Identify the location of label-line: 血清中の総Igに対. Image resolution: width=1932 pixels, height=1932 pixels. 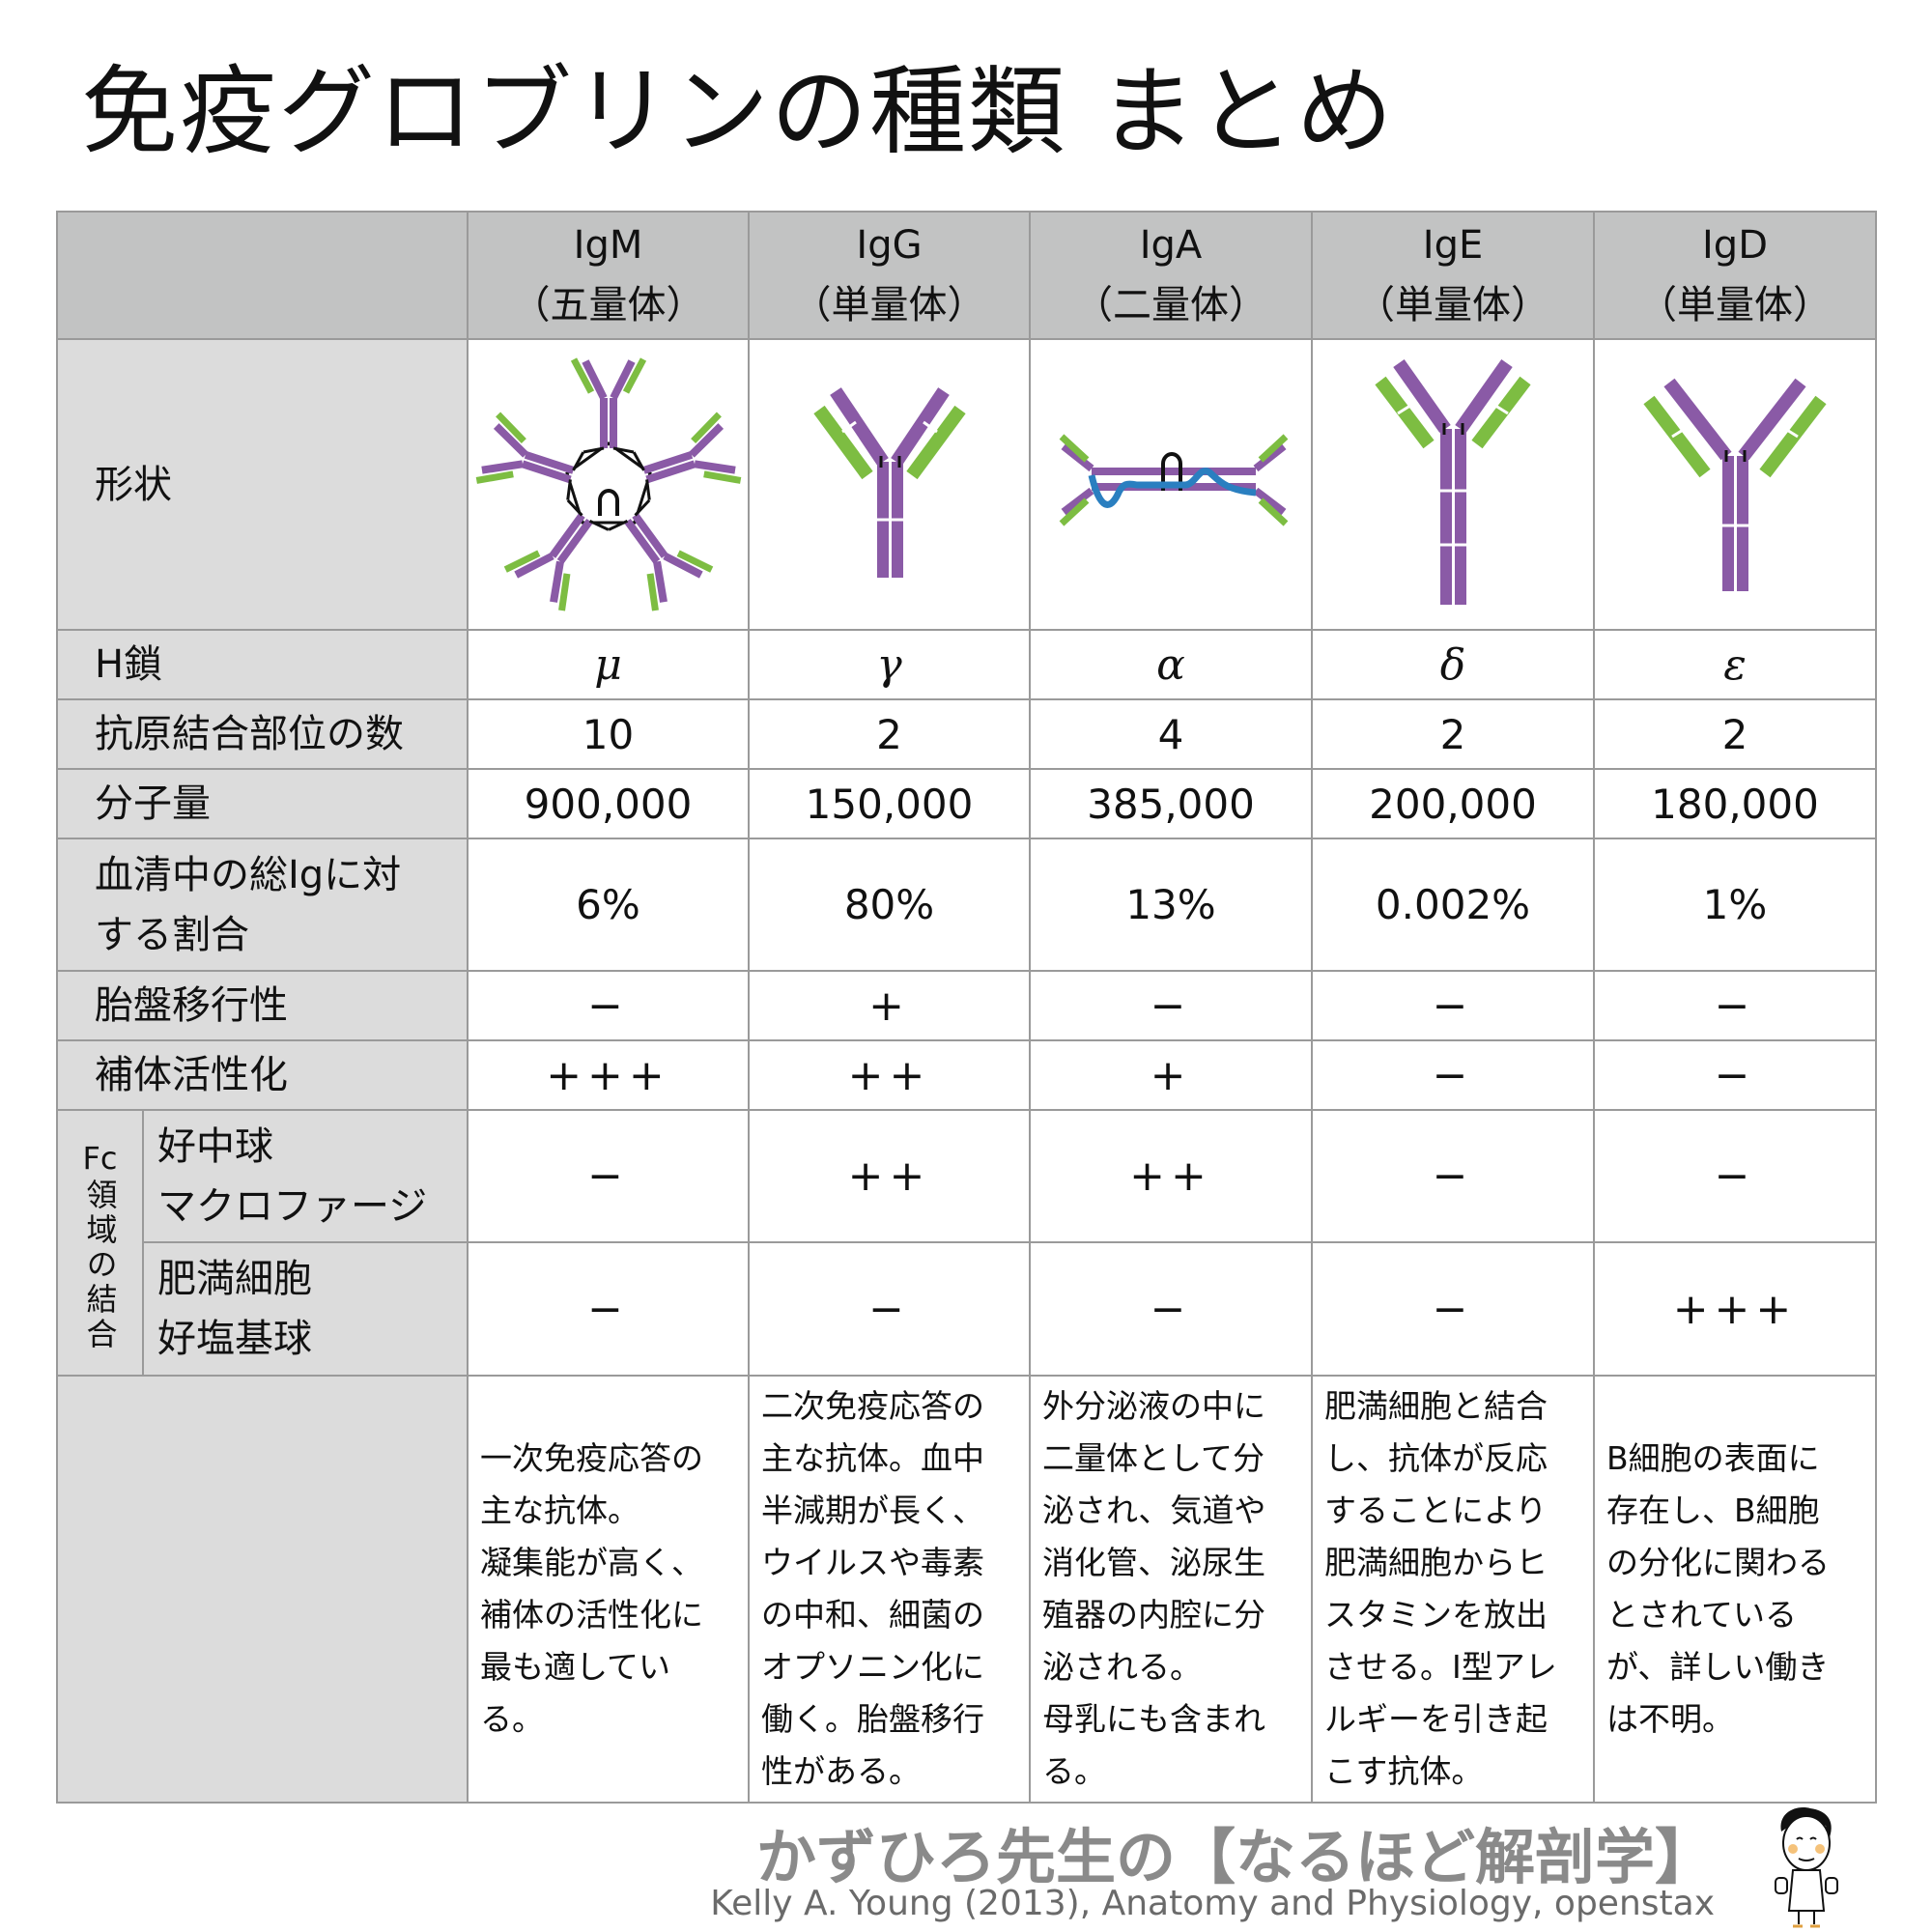
(248, 874).